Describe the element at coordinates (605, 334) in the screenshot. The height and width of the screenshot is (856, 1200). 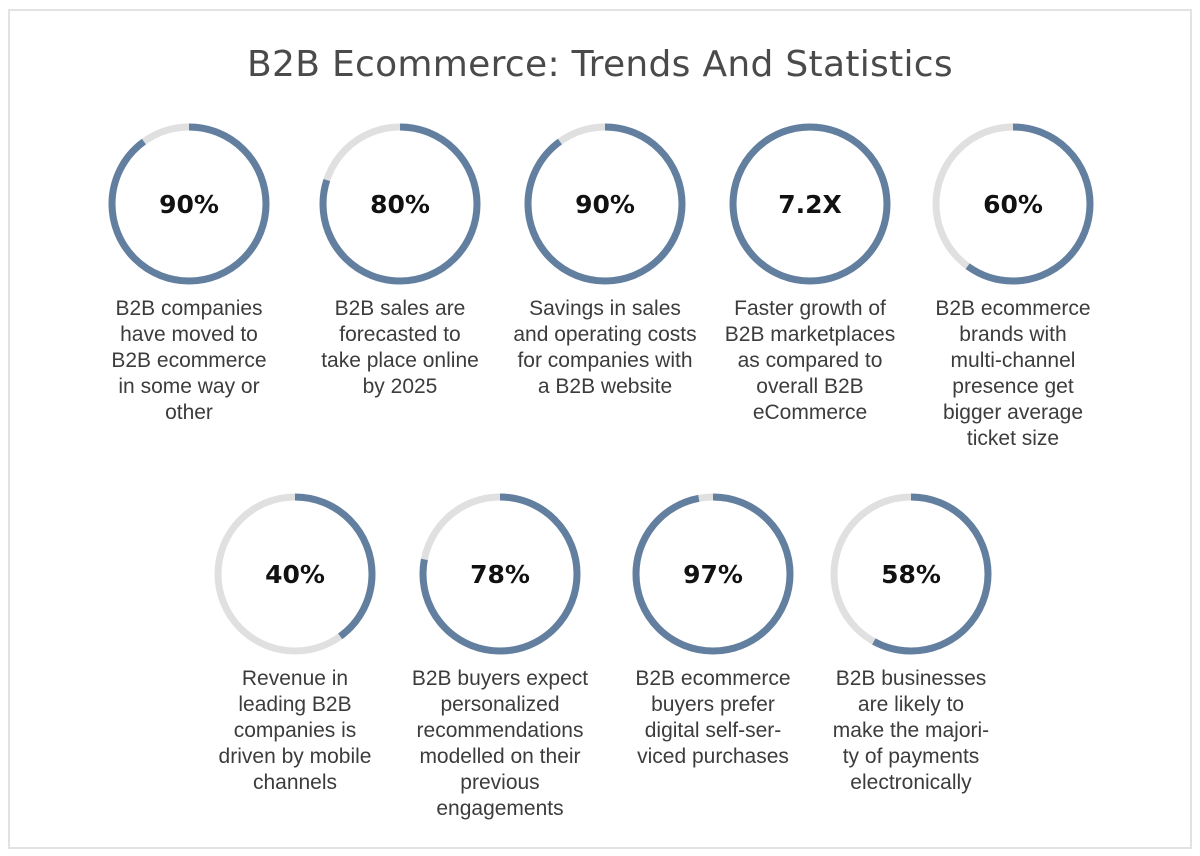
I see `description-line: and operating costs` at that location.